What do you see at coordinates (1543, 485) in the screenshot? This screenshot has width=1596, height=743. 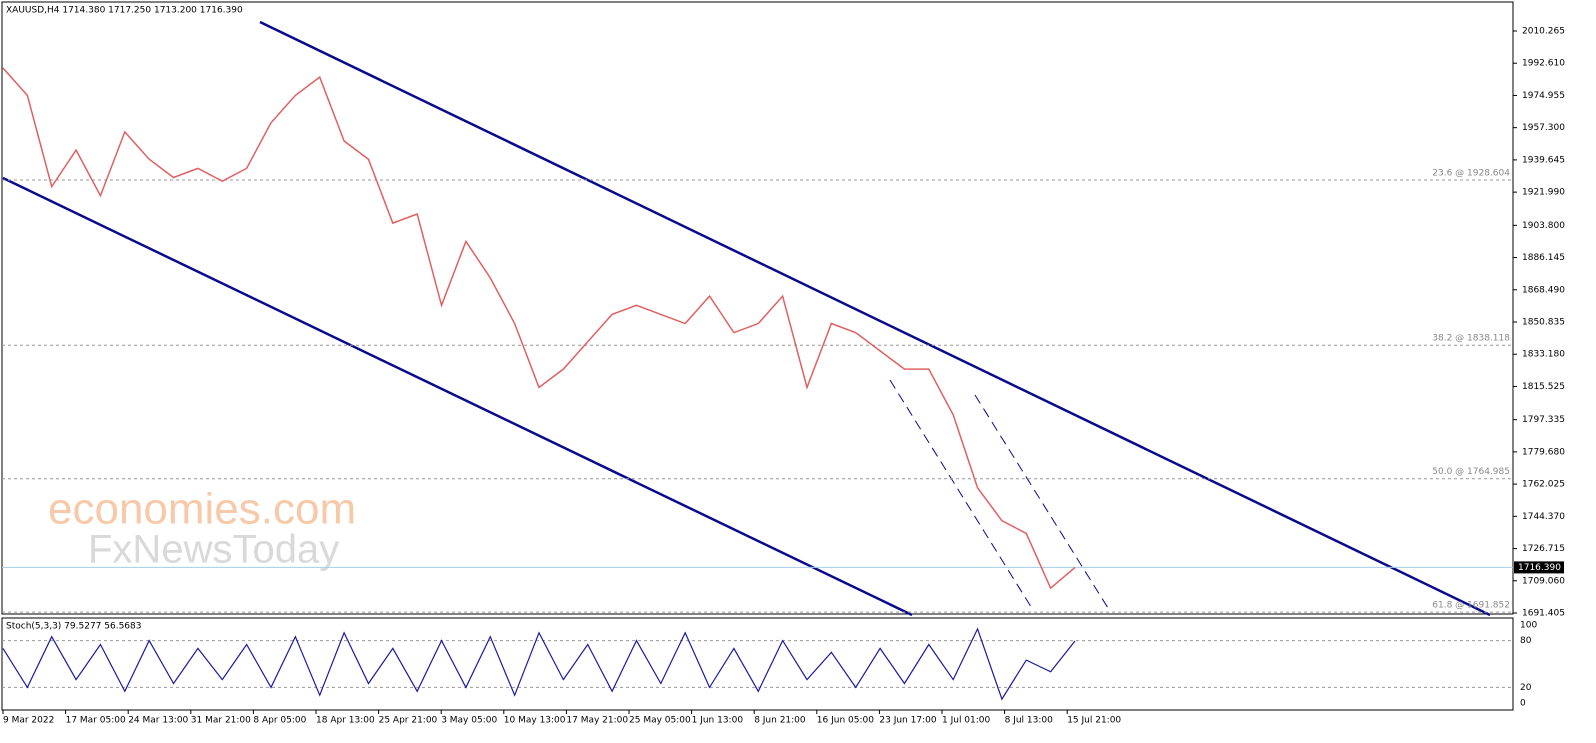 I see `price-tick-label: 1762.025` at bounding box center [1543, 485].